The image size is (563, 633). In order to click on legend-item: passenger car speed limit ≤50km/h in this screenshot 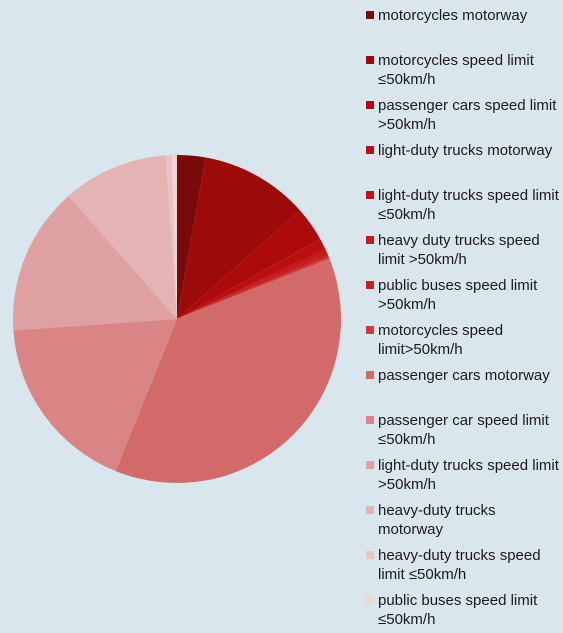, I will do `click(464, 430)`.